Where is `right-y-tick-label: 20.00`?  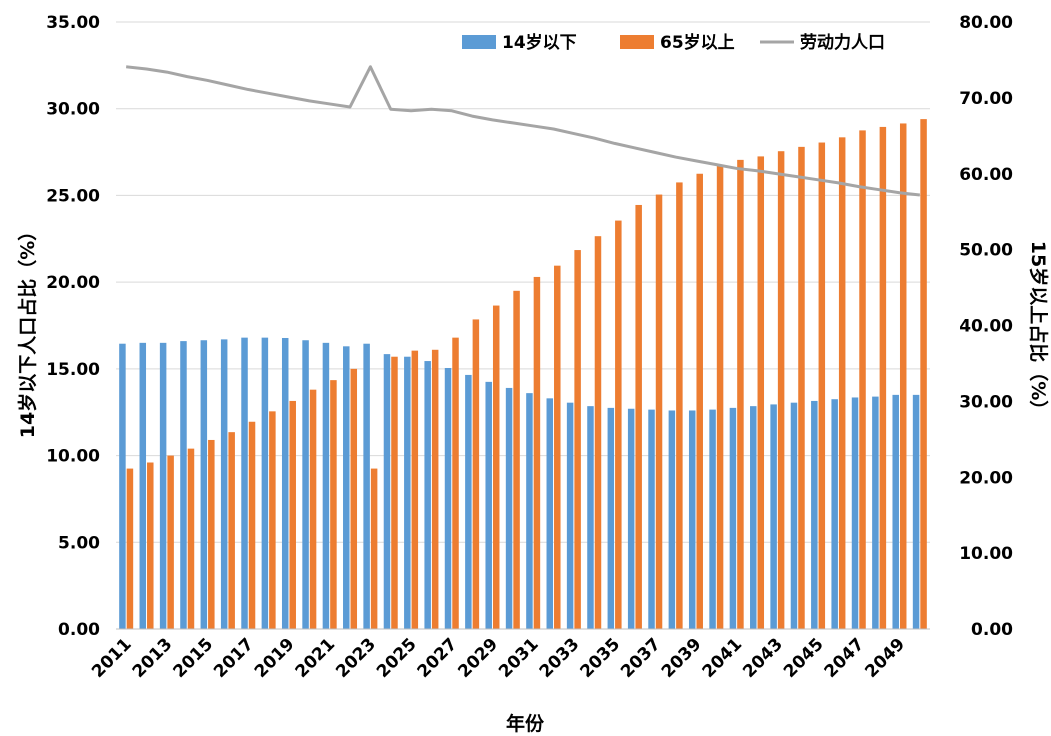 right-y-tick-label: 20.00 is located at coordinates (986, 478).